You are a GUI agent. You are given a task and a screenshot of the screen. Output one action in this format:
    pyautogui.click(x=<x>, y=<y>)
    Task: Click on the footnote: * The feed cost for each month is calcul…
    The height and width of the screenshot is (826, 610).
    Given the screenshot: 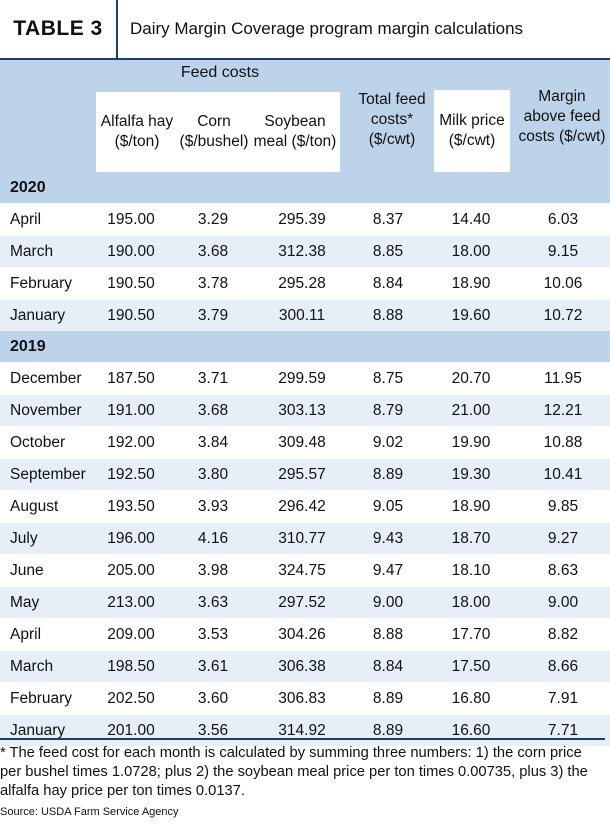 What is the action you would take?
    pyautogui.click(x=302, y=769)
    